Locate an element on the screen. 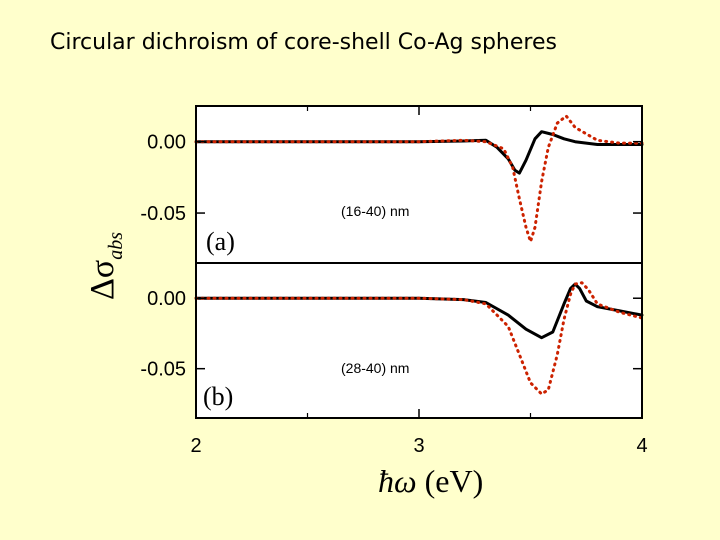 The height and width of the screenshot is (540, 720). y-axis-symbol: Δσ is located at coordinates (102, 280).